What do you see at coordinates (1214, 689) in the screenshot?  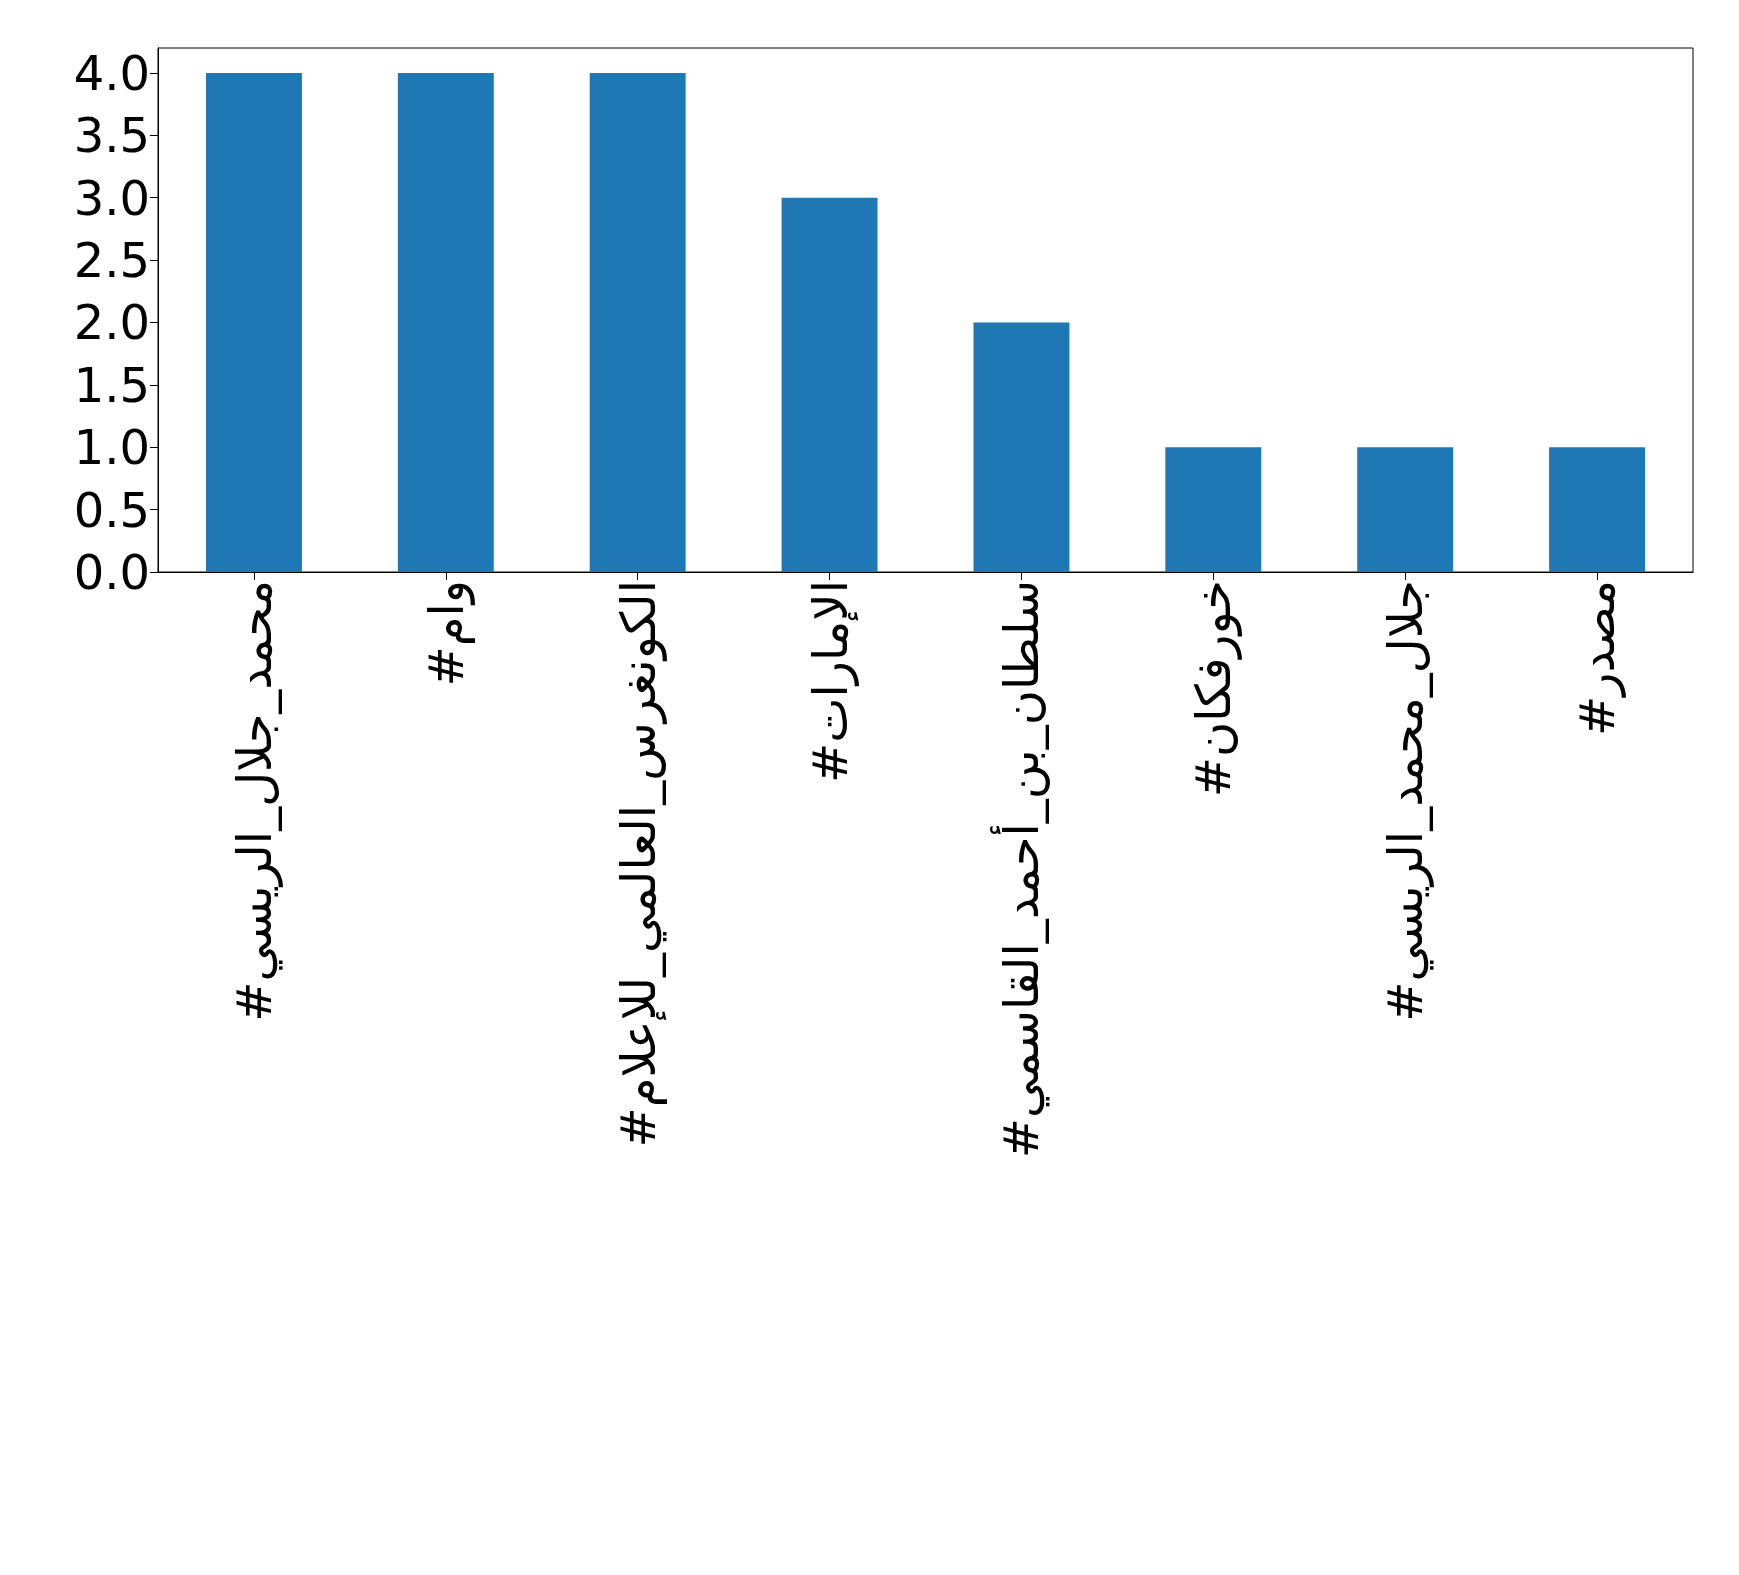 I see `x-tick-label: #خورفكان` at bounding box center [1214, 689].